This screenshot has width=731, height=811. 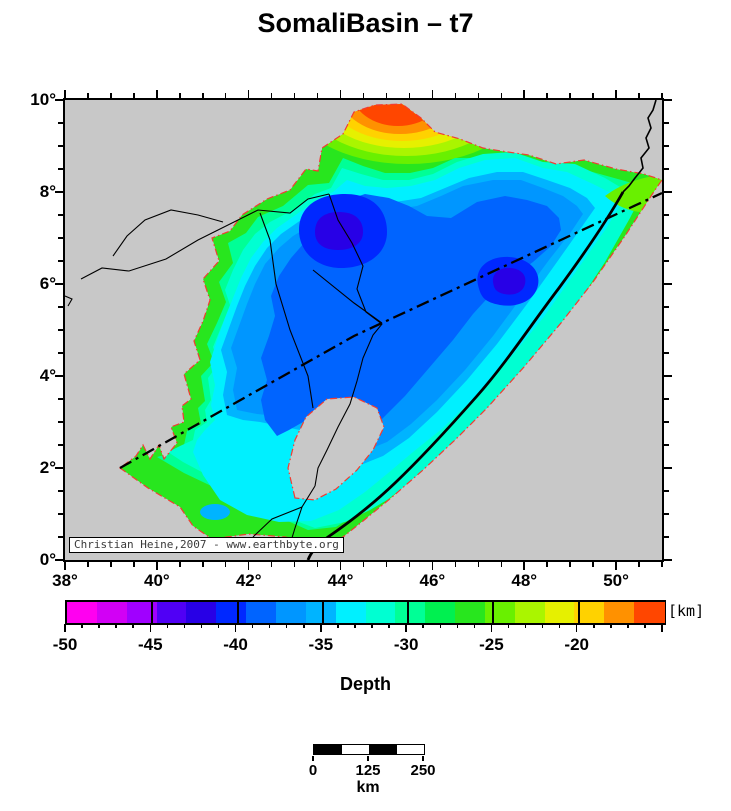 What do you see at coordinates (336, 448) in the screenshot?
I see `basin-interior-gap` at bounding box center [336, 448].